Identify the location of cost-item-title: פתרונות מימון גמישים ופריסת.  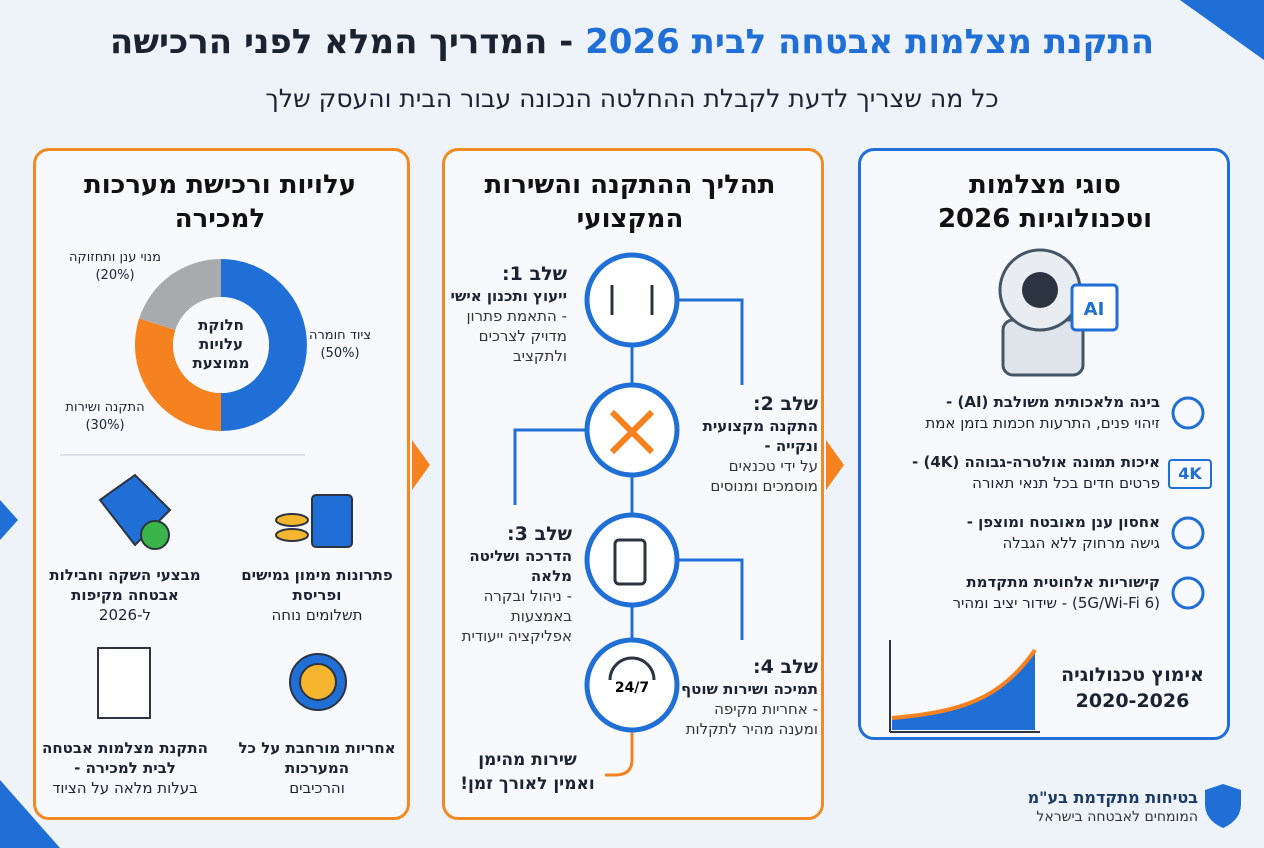
(317, 585).